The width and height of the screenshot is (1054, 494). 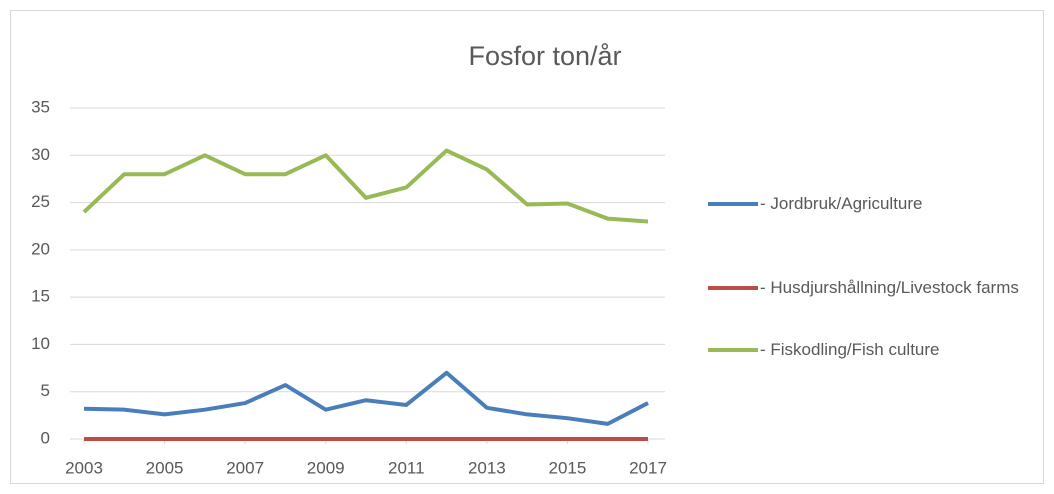 What do you see at coordinates (648, 467) in the screenshot?
I see `x-tick-label: 2017` at bounding box center [648, 467].